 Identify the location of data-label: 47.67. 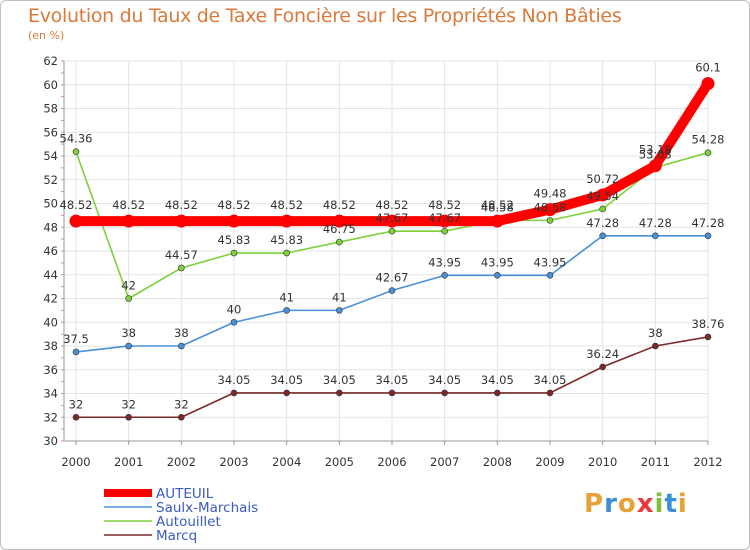
(444, 218).